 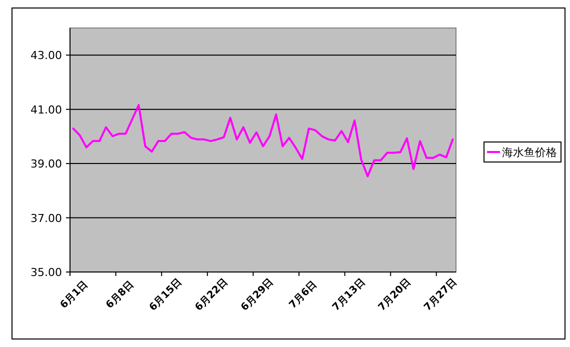 I want to click on x-tick-label: 6月1日, so click(x=74, y=295).